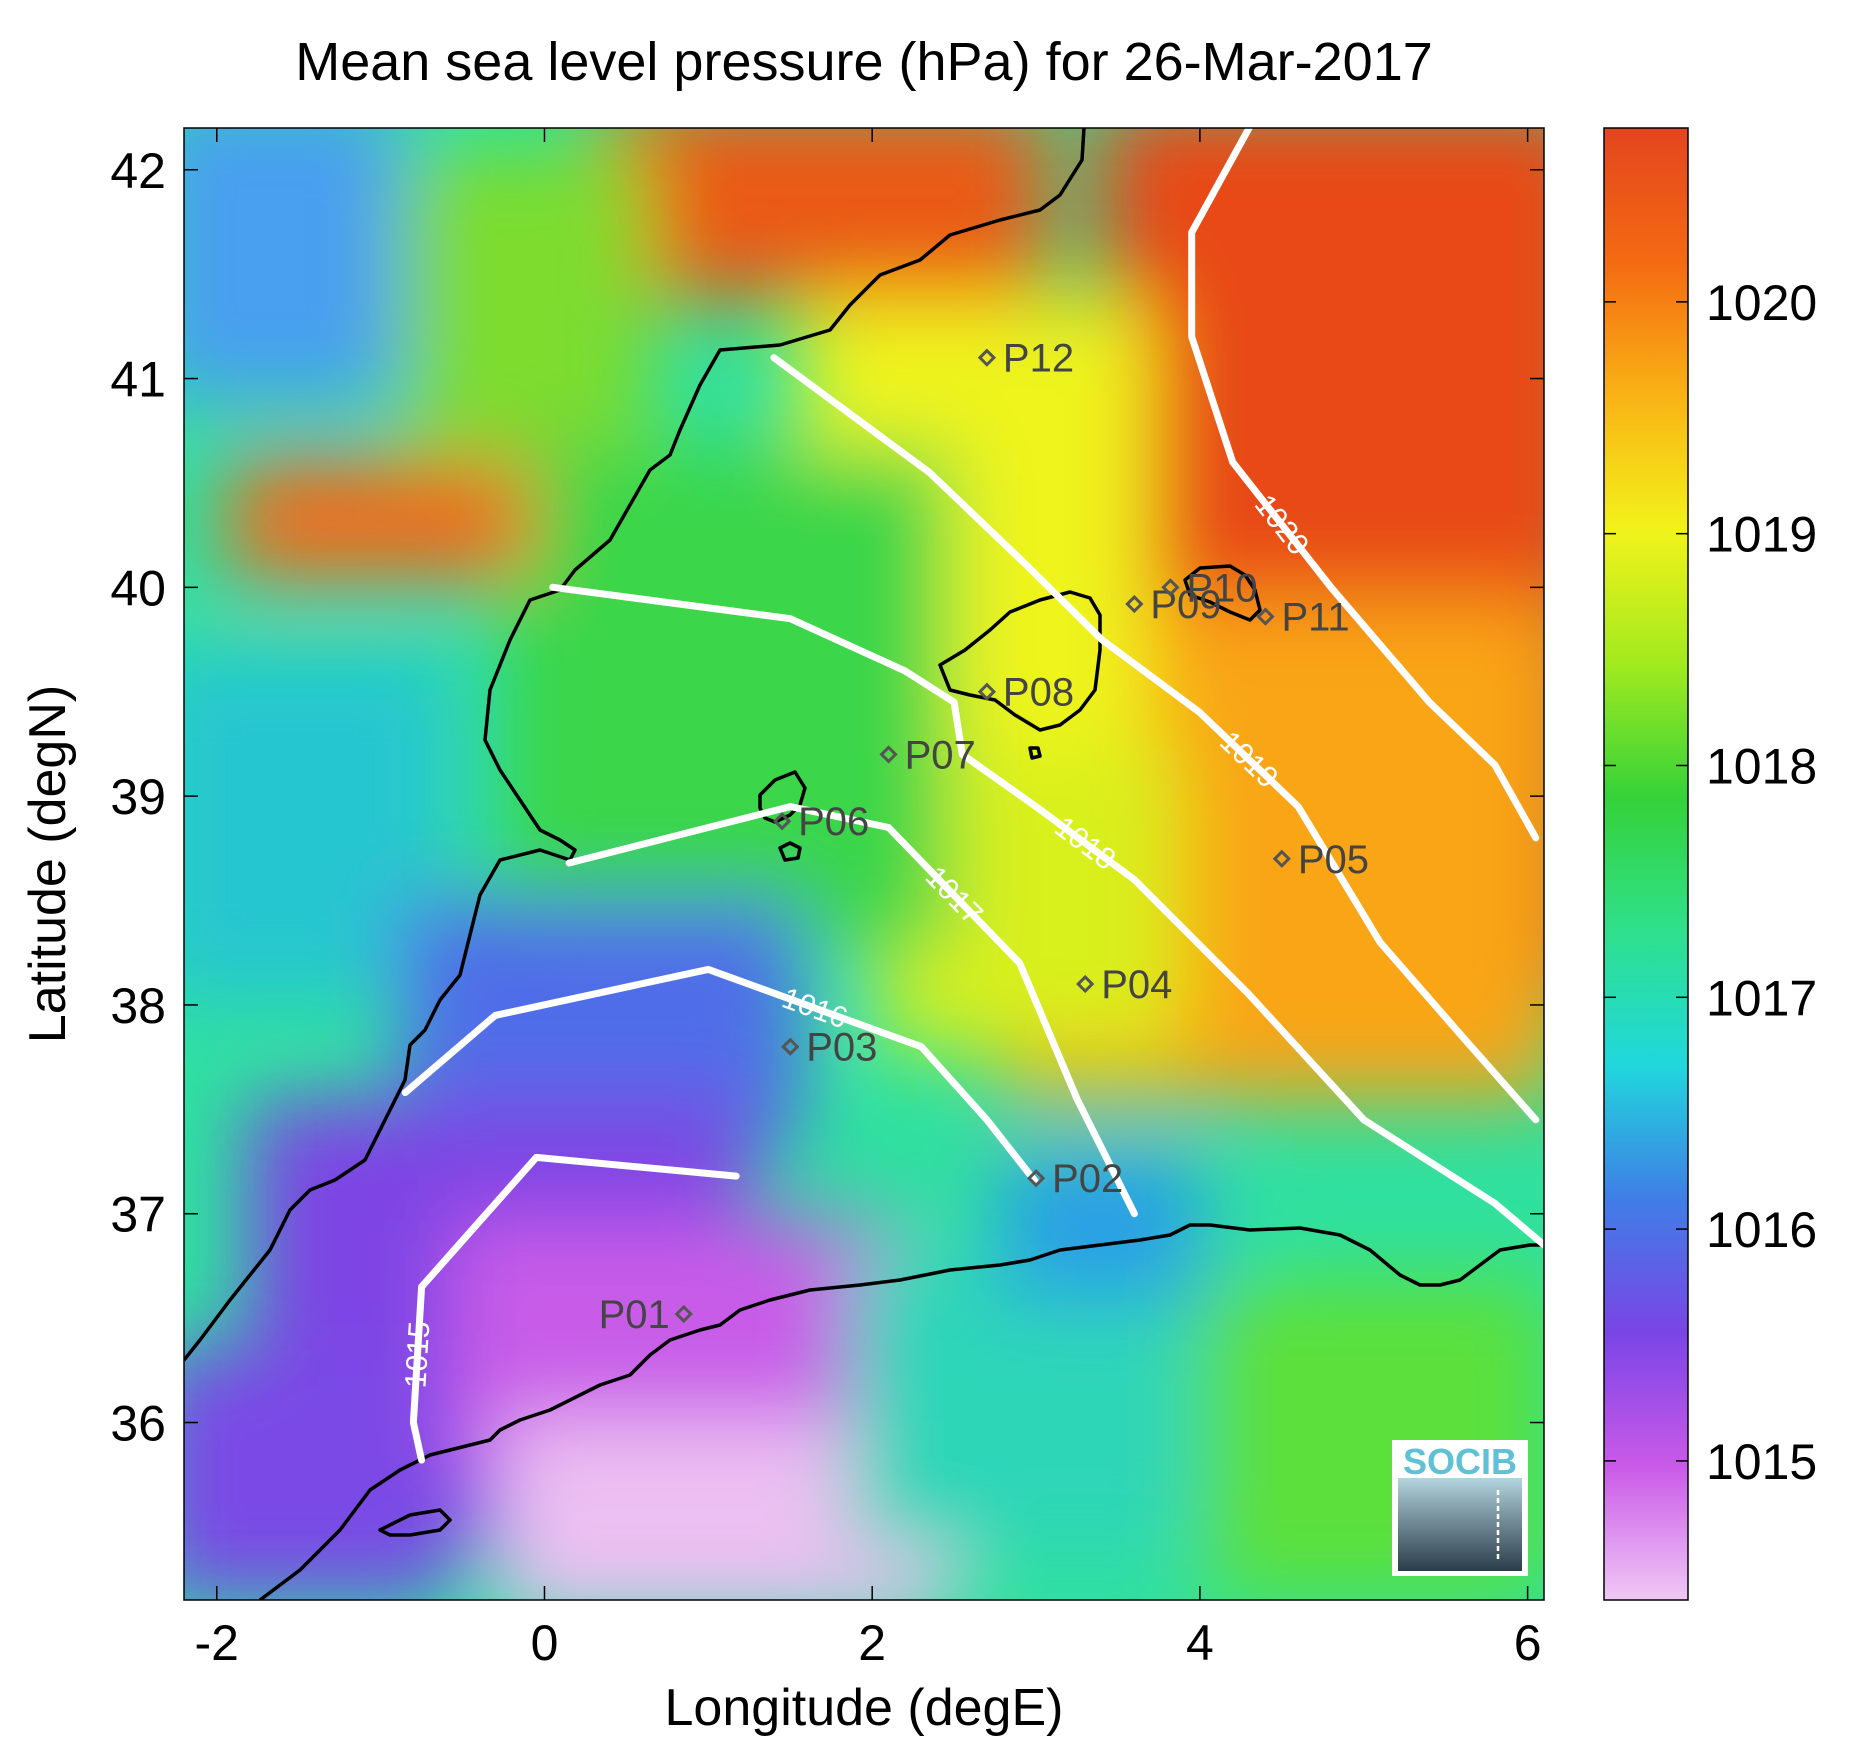  Describe the element at coordinates (987, 357) in the screenshot. I see `station-marker-P12` at that location.